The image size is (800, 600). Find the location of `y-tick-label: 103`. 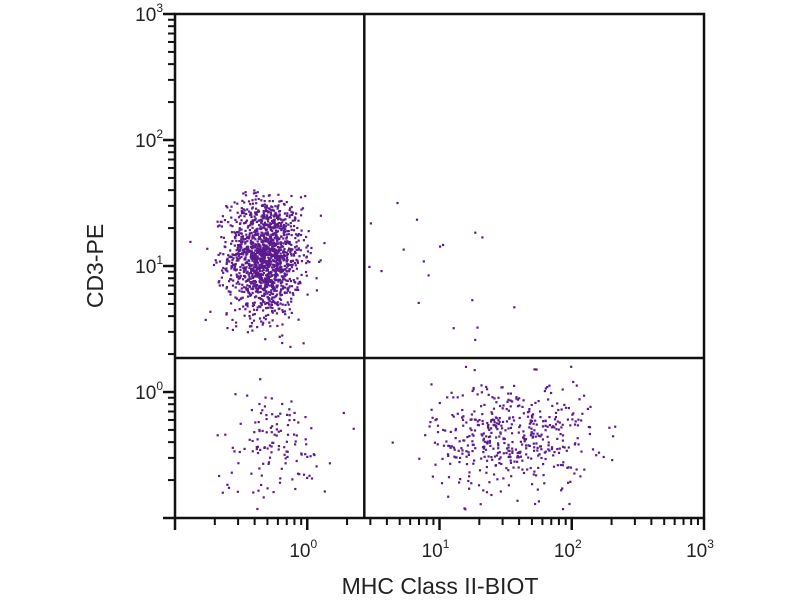

y-tick-label: 103 is located at coordinates (149, 13).